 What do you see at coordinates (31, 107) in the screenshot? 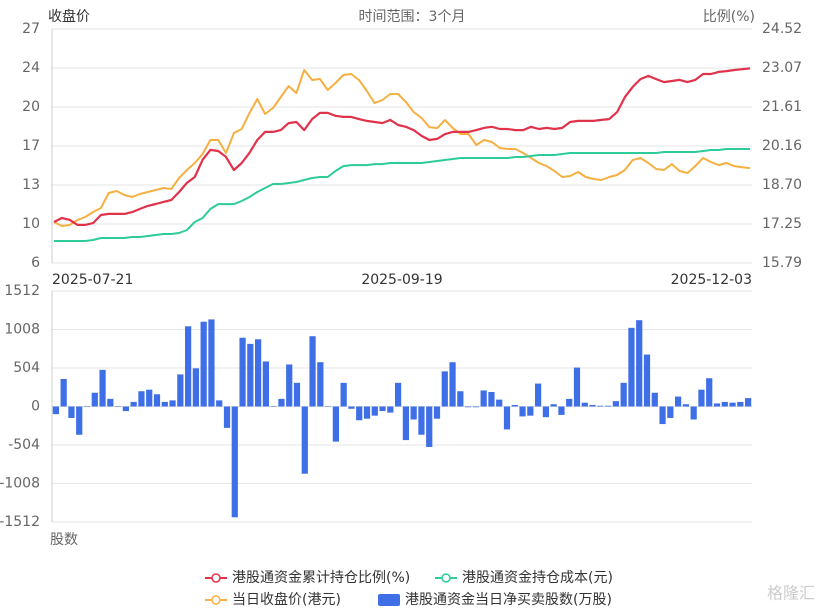
I see `y-tick-label: 20` at bounding box center [31, 107].